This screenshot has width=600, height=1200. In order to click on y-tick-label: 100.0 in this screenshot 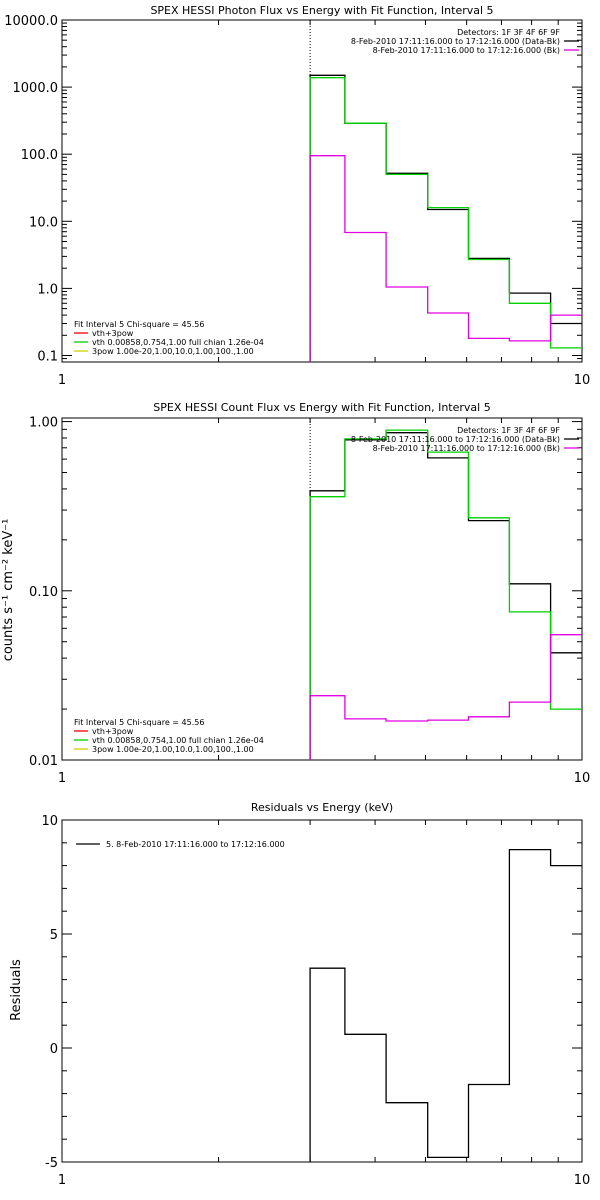, I will do `click(39, 155)`.